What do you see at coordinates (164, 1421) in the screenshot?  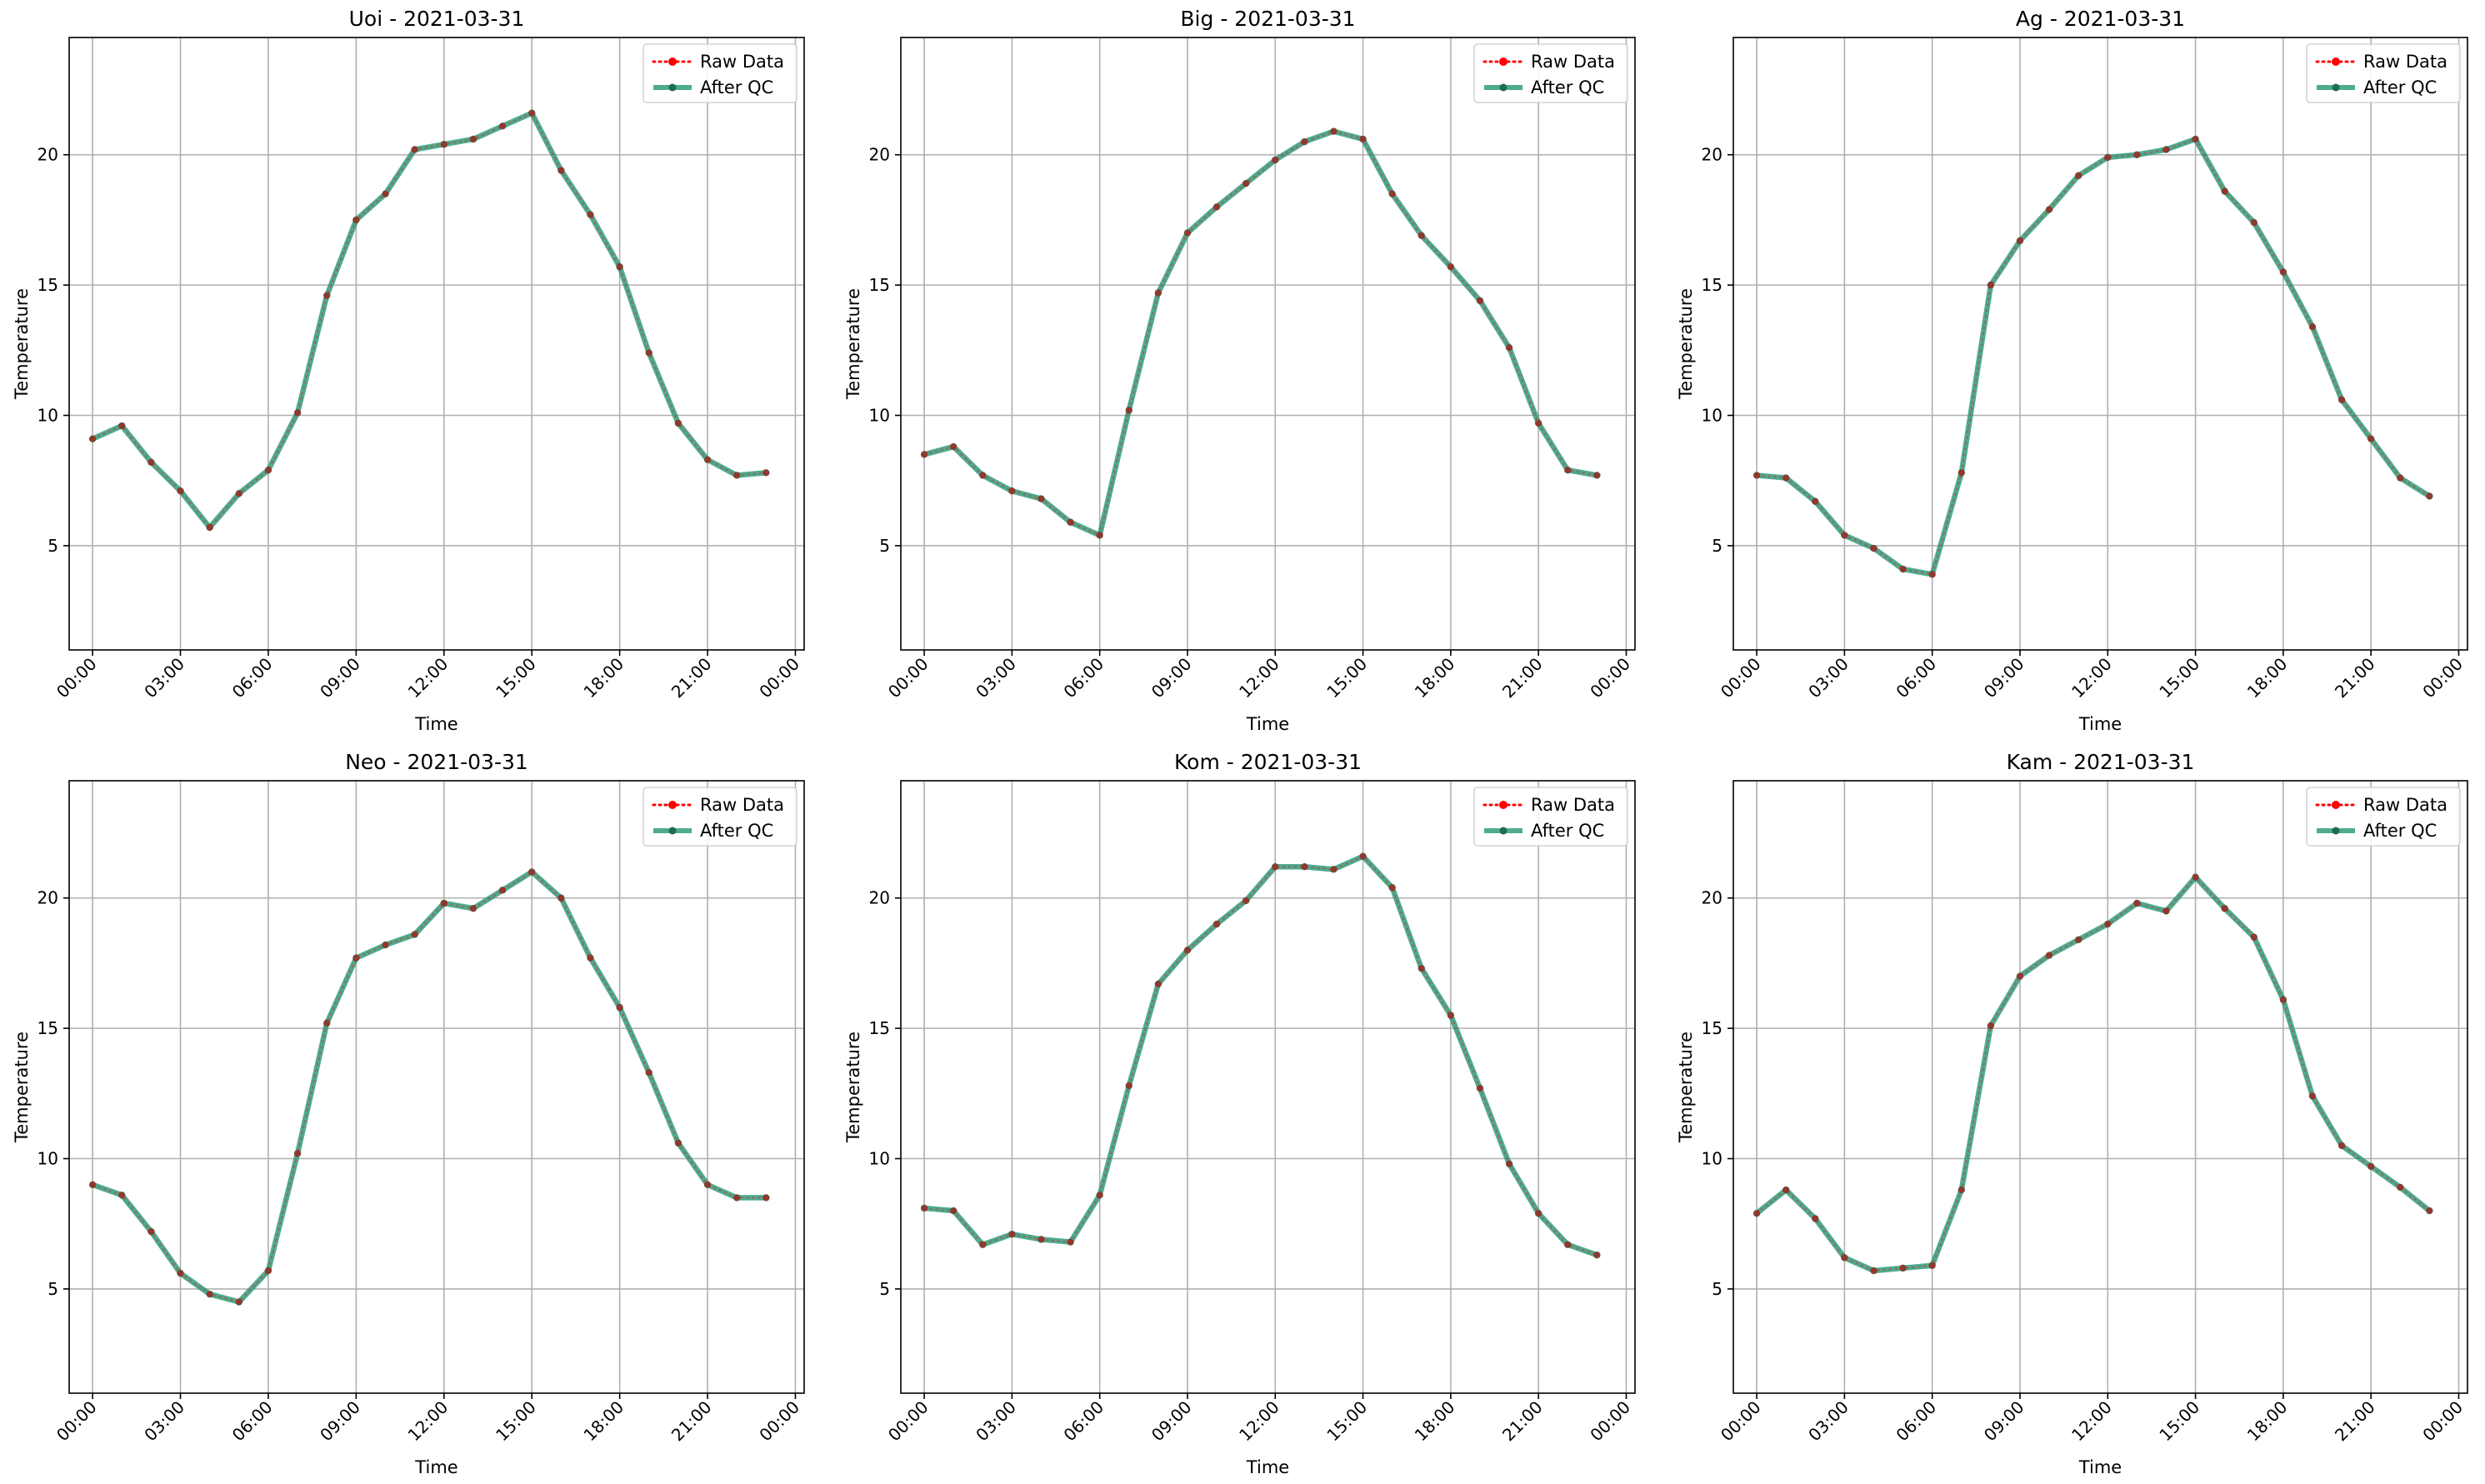 I see `x-tick-label: 03:00` at bounding box center [164, 1421].